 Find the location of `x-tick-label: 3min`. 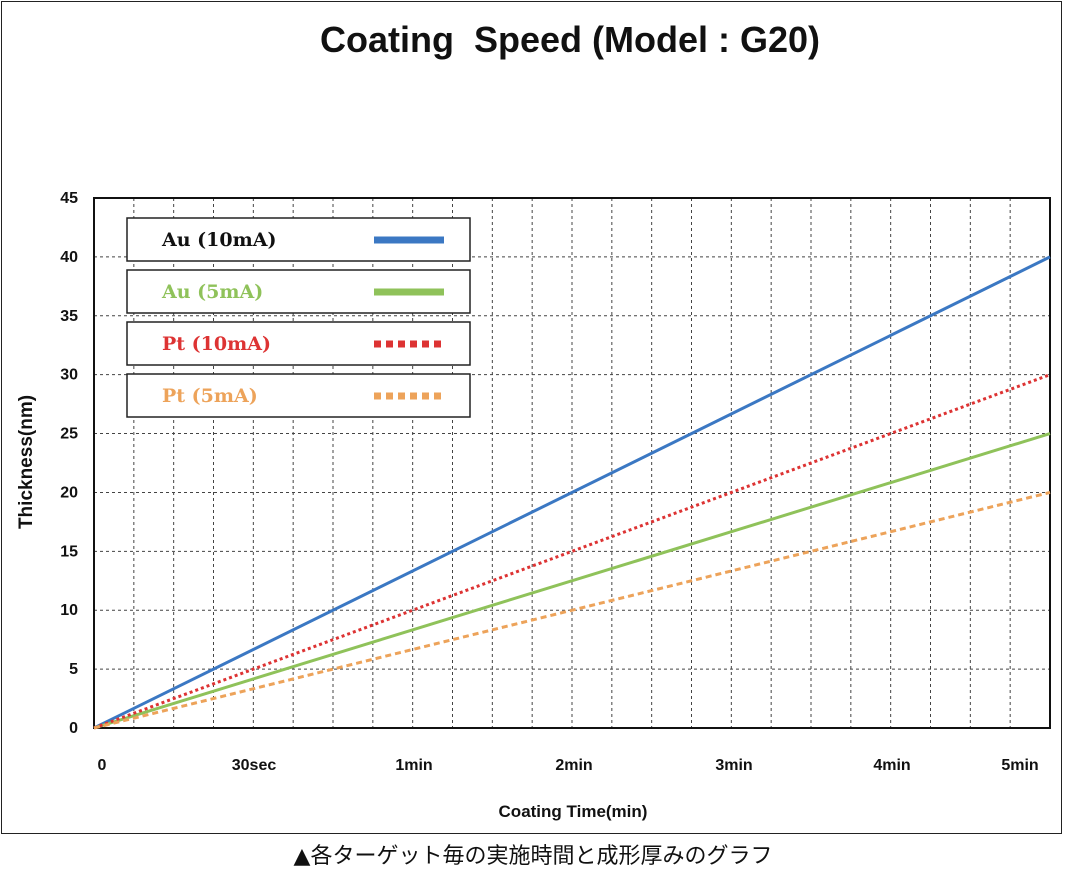

x-tick-label: 3min is located at coordinates (733, 765).